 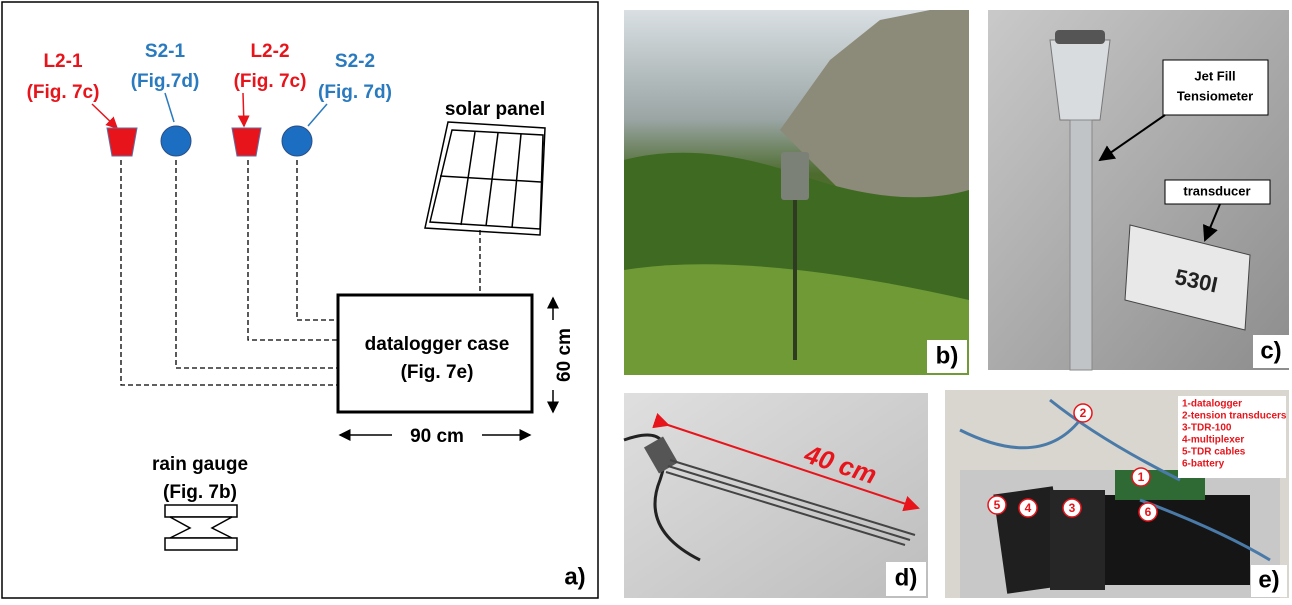 What do you see at coordinates (1215, 95) in the screenshot?
I see `callout-label: Tensiometer` at bounding box center [1215, 95].